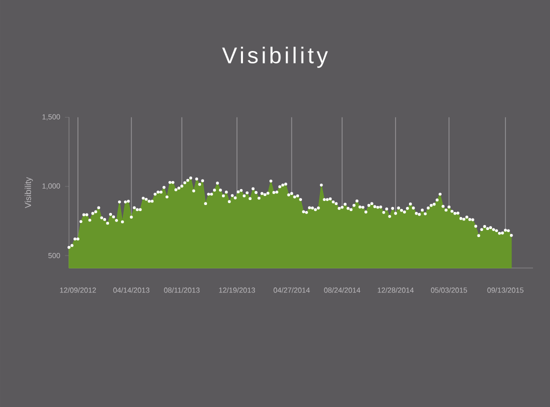  Describe the element at coordinates (28, 192) in the screenshot. I see `y-axis-title: Visibility` at that location.